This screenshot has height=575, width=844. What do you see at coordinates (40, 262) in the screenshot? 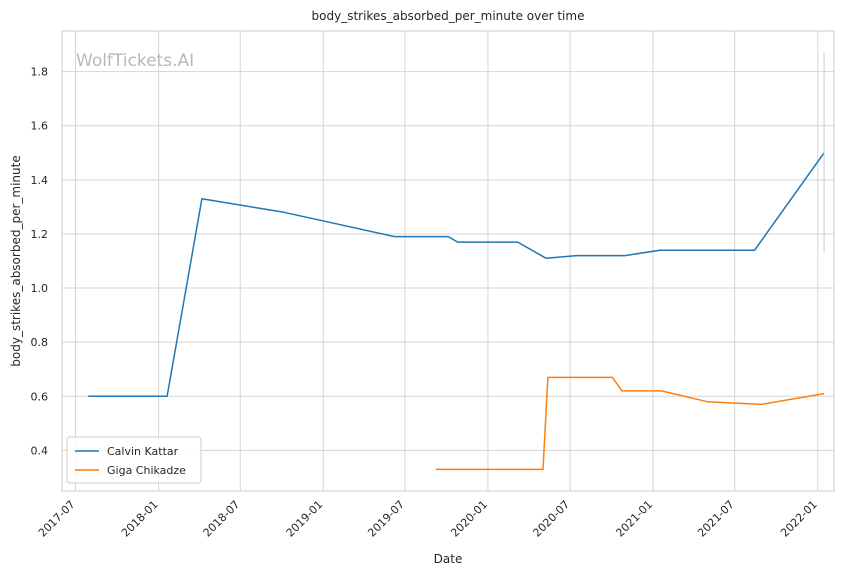
I see `y-axis-ticks: 0.4 0.6 0.8 1.0 1.2 1.4 1.6 1.8` at bounding box center [40, 262].